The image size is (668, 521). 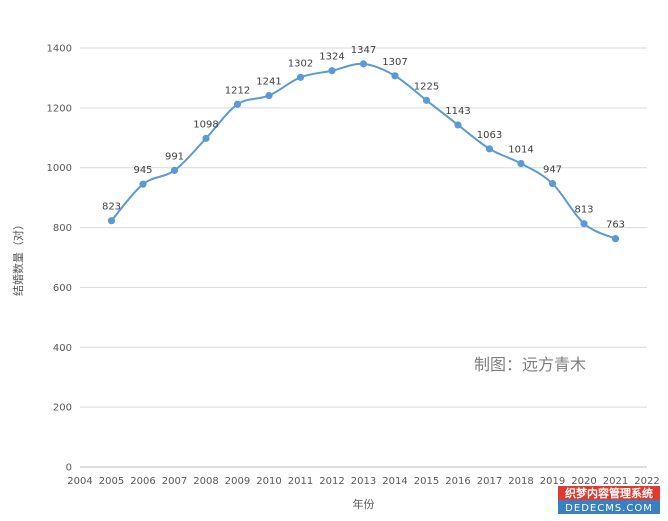 What do you see at coordinates (520, 150) in the screenshot?
I see `data-label: 1014` at bounding box center [520, 150].